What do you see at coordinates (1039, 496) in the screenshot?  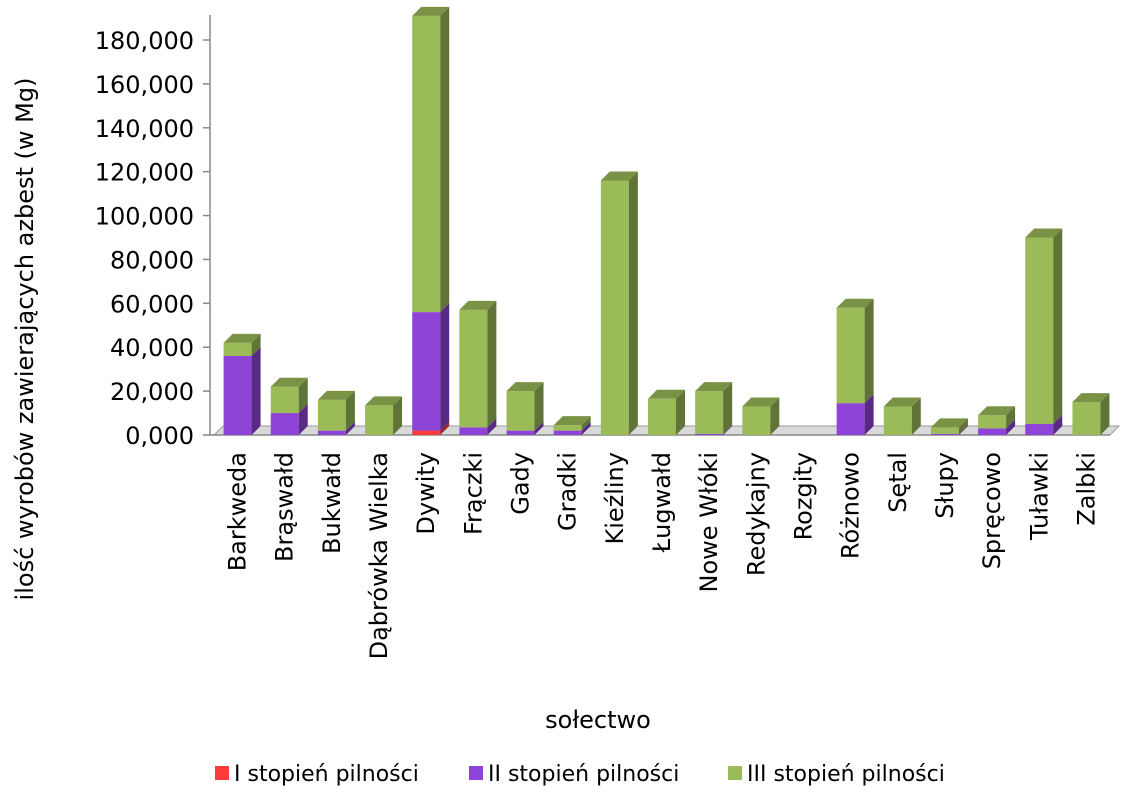 I see `x-tick-label: Tuławki` at bounding box center [1039, 496].